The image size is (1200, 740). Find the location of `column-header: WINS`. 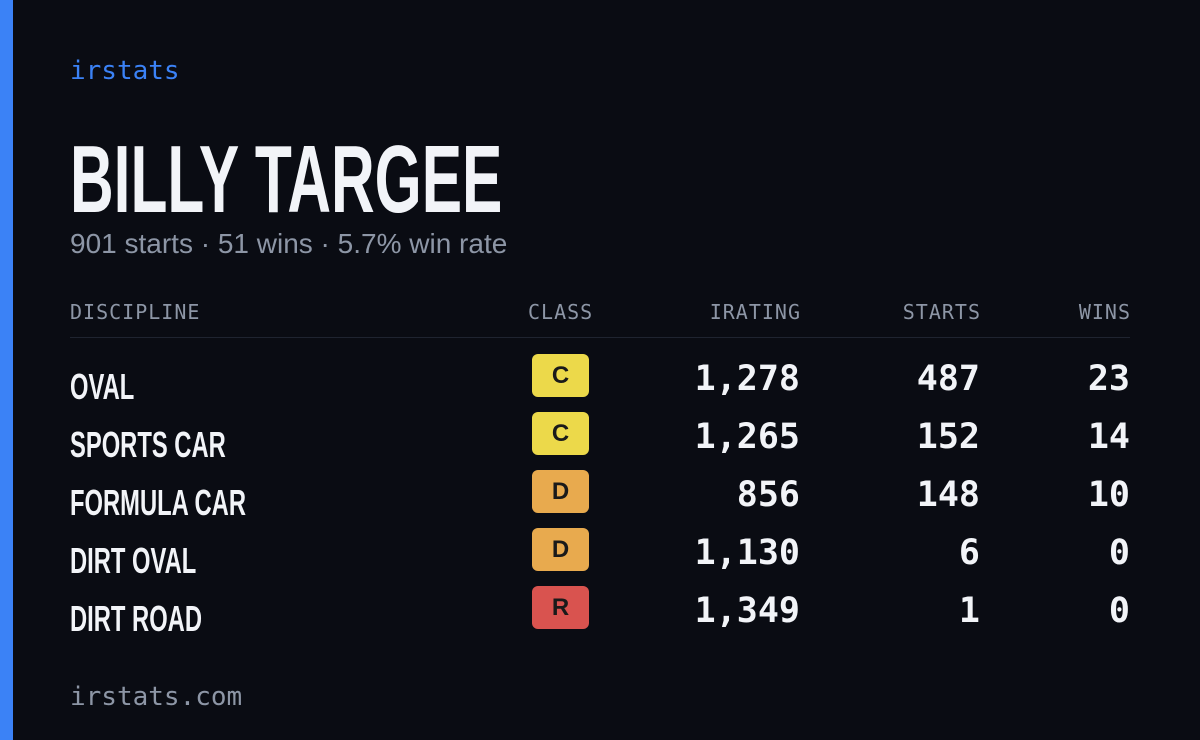

column-header: WINS is located at coordinates (1104, 312).